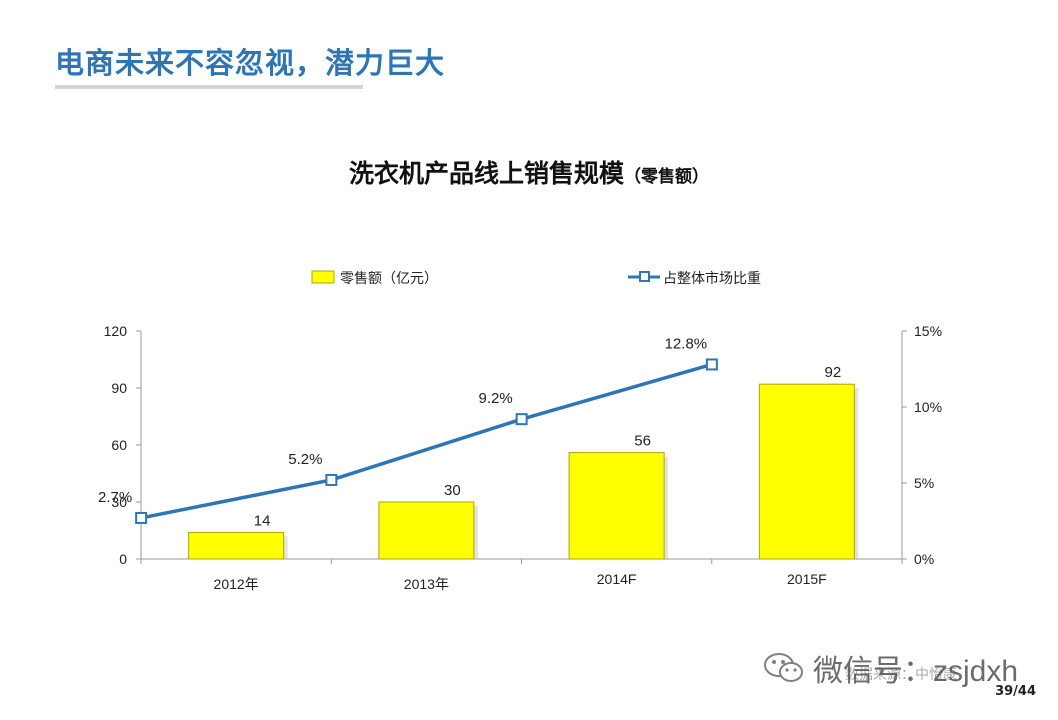 The height and width of the screenshot is (720, 1058). I want to click on legend-bar-swatch, so click(323, 277).